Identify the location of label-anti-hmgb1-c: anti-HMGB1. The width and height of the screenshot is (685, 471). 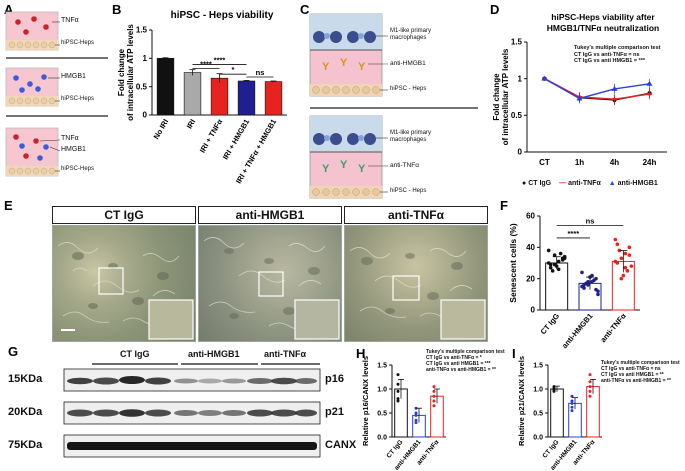
(408, 63).